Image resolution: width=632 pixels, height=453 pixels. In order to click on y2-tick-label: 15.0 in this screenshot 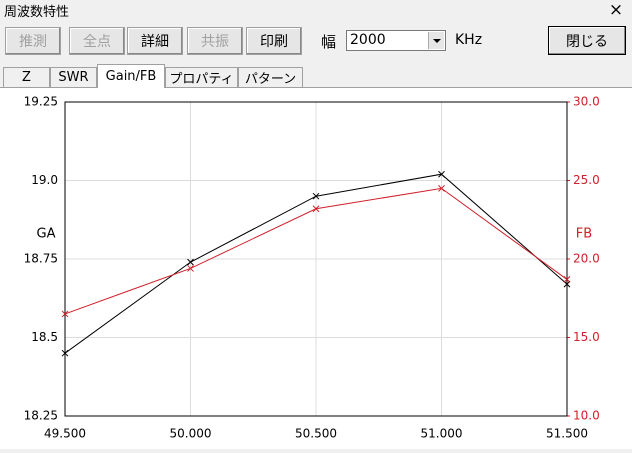, I will do `click(586, 337)`.